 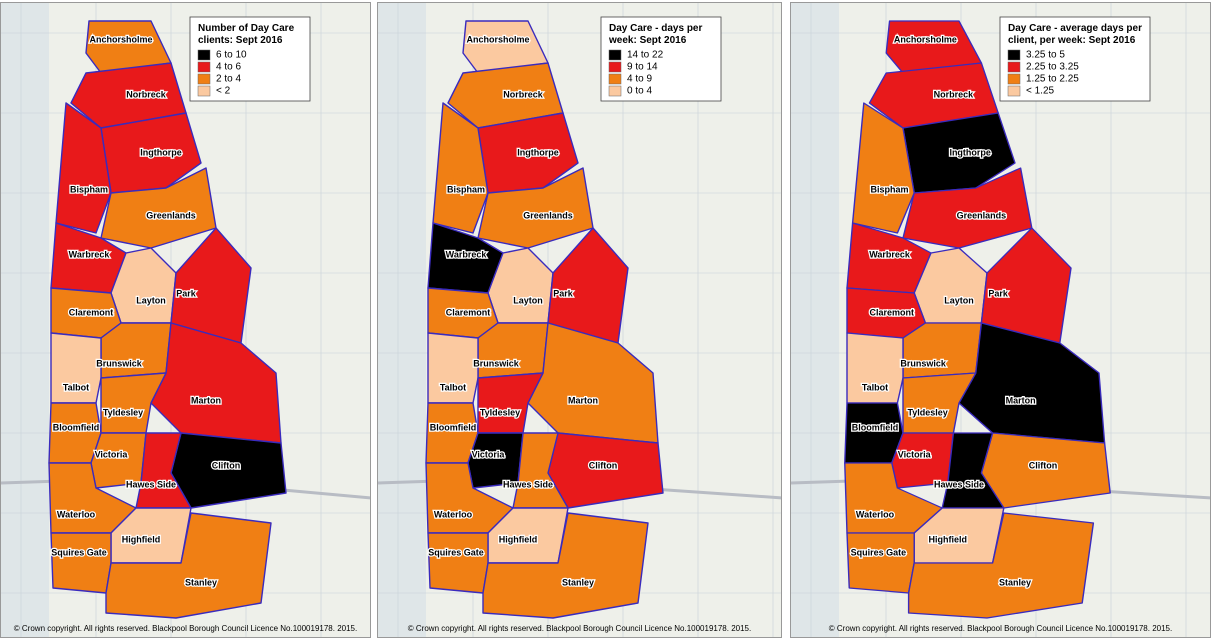 What do you see at coordinates (647, 40) in the screenshot?
I see `legend-title: week: Sept 2016` at bounding box center [647, 40].